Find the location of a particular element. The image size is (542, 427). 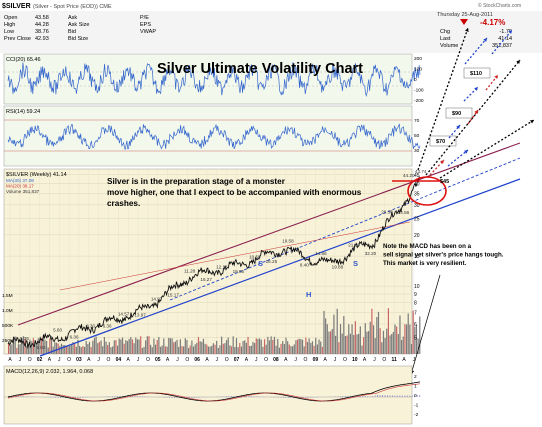

quote-label: Ask Size is located at coordinates (78, 25).